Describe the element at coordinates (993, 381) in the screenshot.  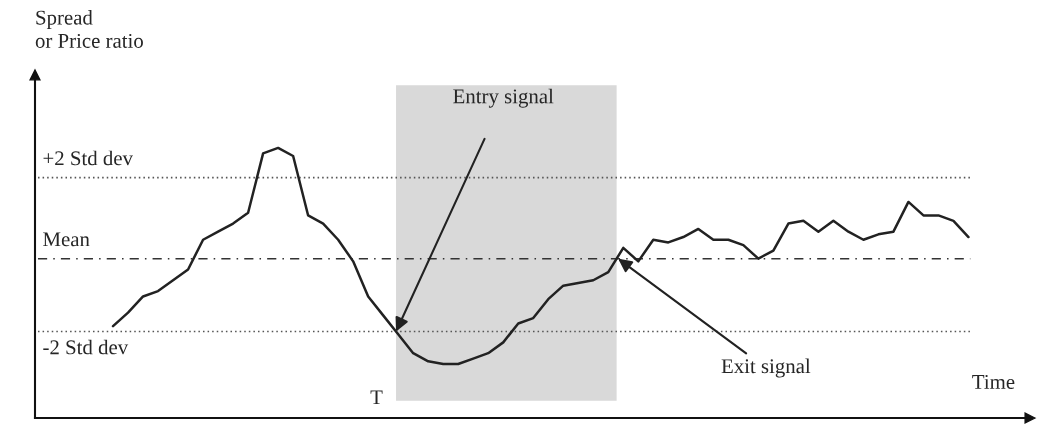
I see `x-axis-title: Time` at that location.